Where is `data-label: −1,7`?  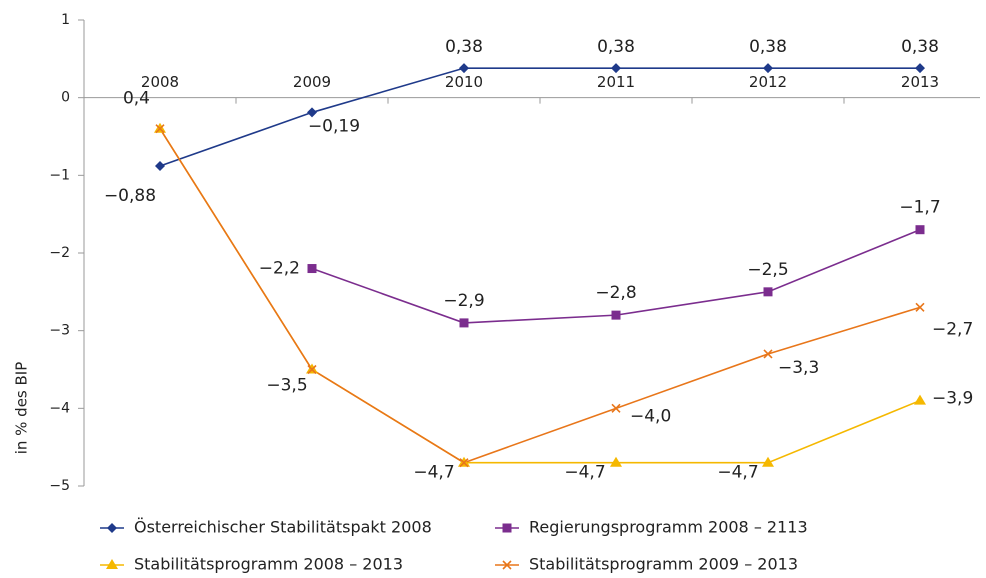 data-label: −1,7 is located at coordinates (919, 208).